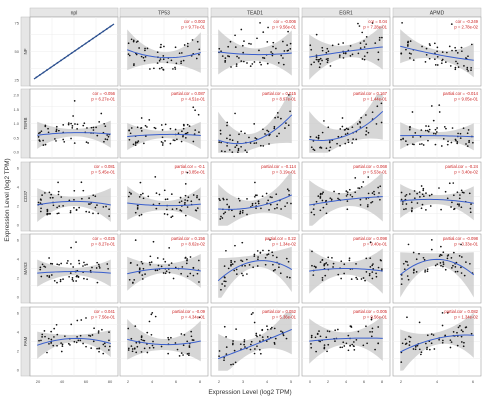 The image size is (500, 400). What do you see at coordinates (25, 342) in the screenshot?
I see `row-label: PAM` at bounding box center [25, 342].